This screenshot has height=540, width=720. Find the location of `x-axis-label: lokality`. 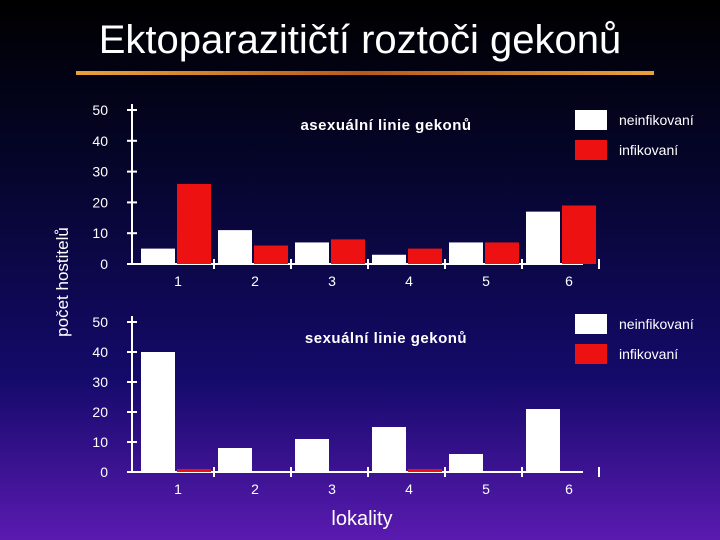

x-axis-label: lokality is located at coordinates (361, 519).